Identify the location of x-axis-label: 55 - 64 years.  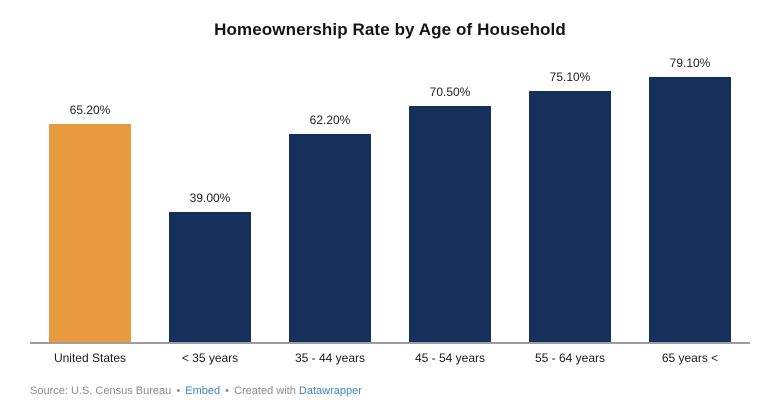
(570, 358).